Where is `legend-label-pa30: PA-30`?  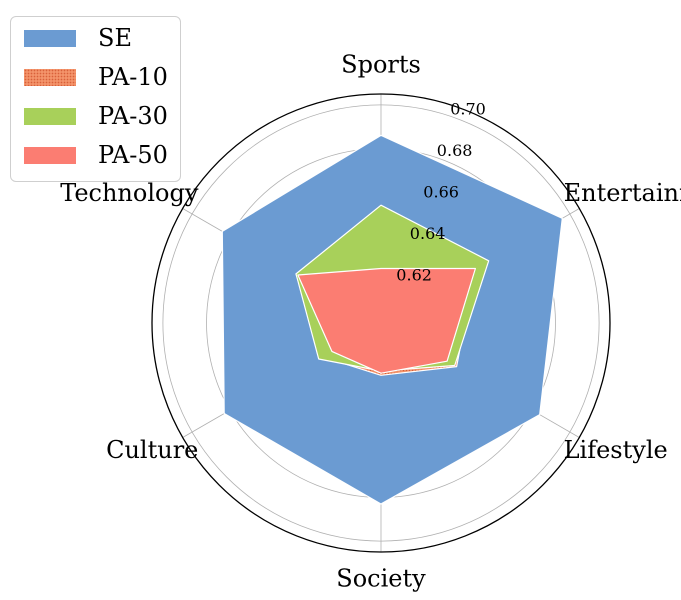
legend-label-pa30: PA-30 is located at coordinates (133, 116).